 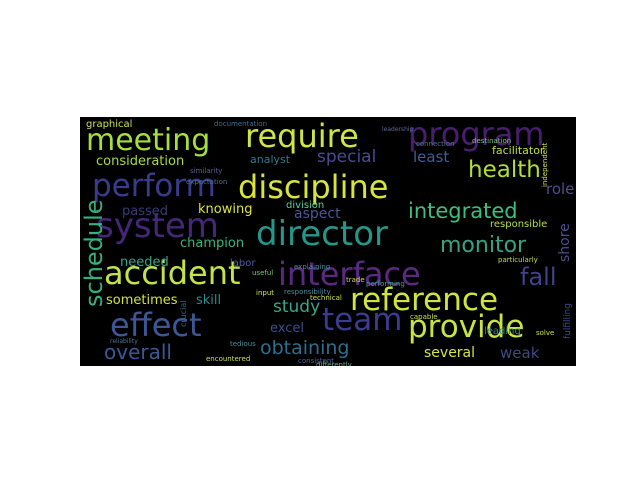 What do you see at coordinates (492, 141) in the screenshot?
I see `word-destination: destination` at bounding box center [492, 141].